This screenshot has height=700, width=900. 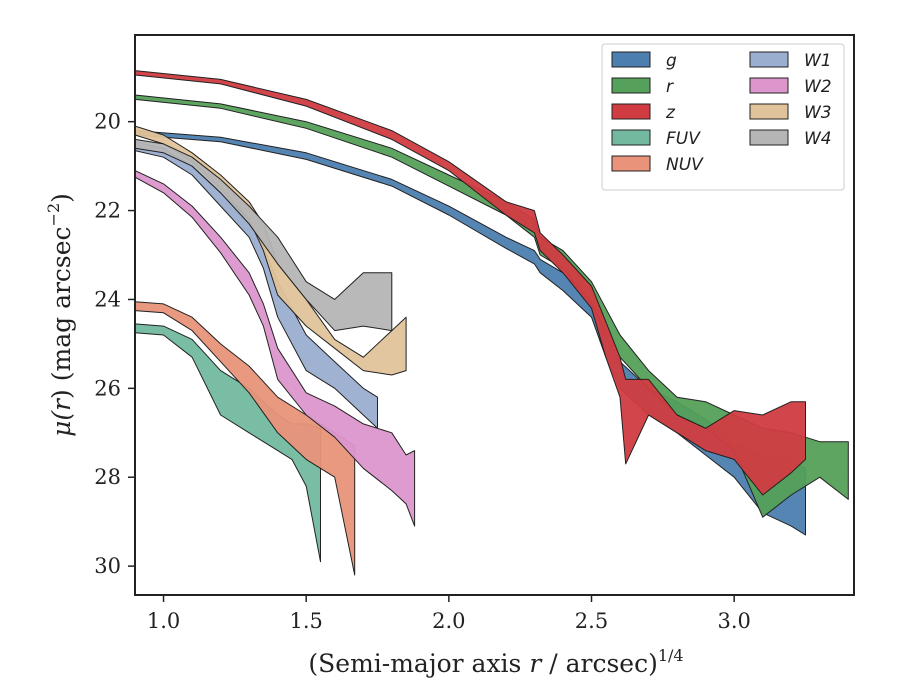 I want to click on legend-swatch-w2, so click(x=769, y=85).